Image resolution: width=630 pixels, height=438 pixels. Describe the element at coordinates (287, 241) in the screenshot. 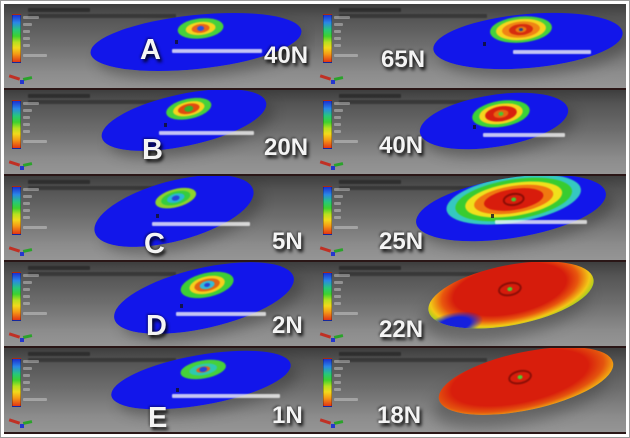

I see `load-label: 5N` at that location.